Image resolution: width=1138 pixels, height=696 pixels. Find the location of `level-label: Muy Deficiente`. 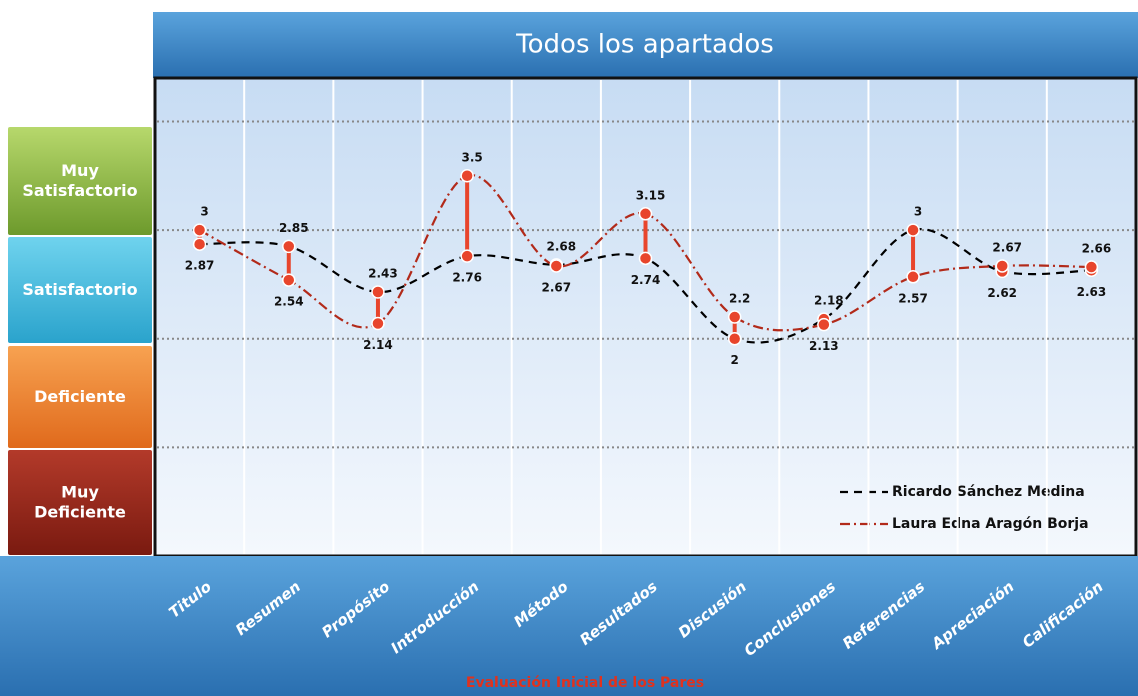

level-label: Muy Deficiente is located at coordinates (80, 501).